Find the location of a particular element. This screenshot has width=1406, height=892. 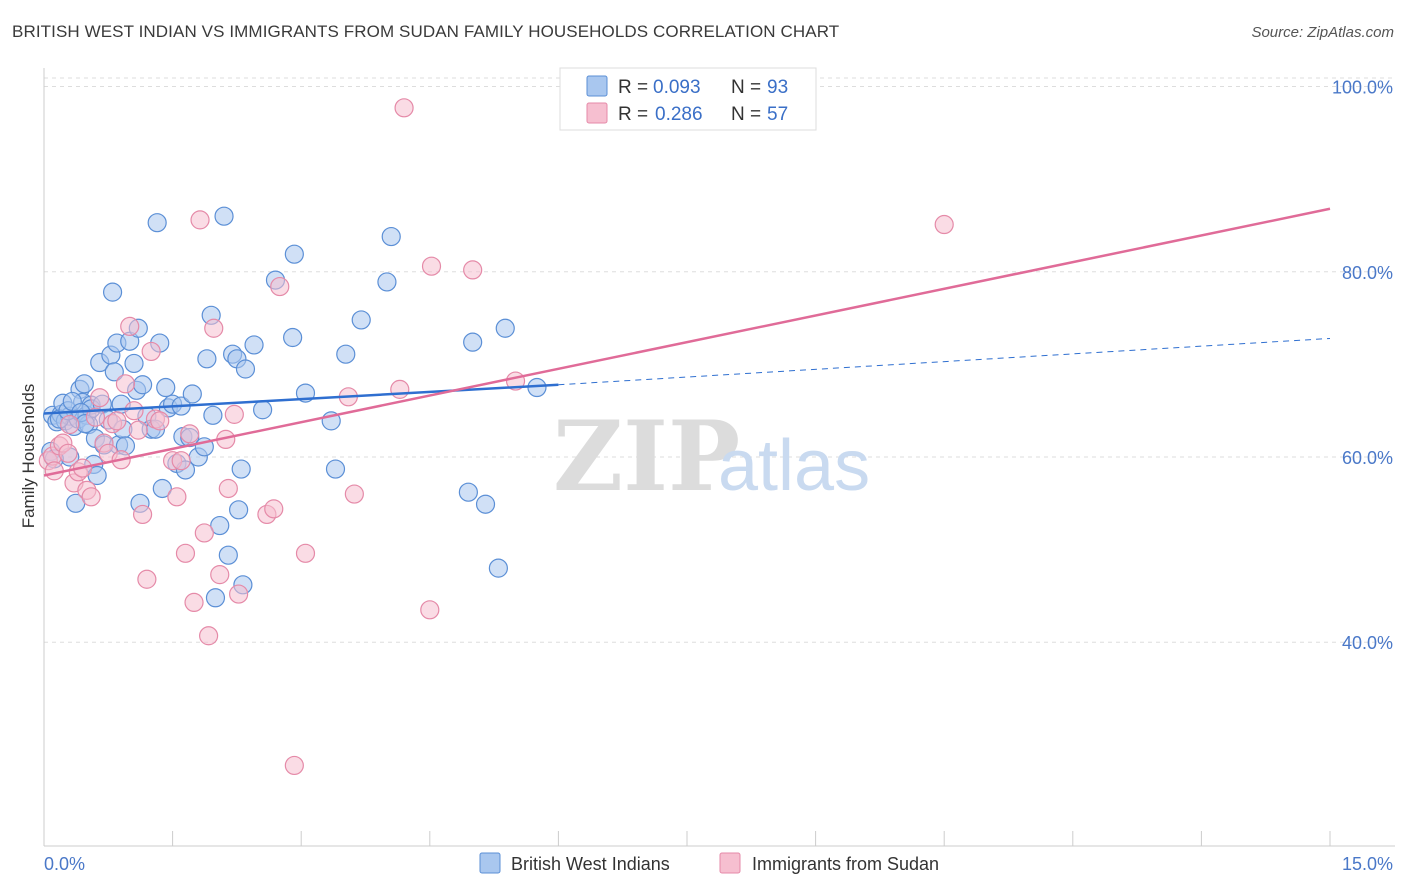

watermark-zip: ZIP is located at coordinates (646, 456).